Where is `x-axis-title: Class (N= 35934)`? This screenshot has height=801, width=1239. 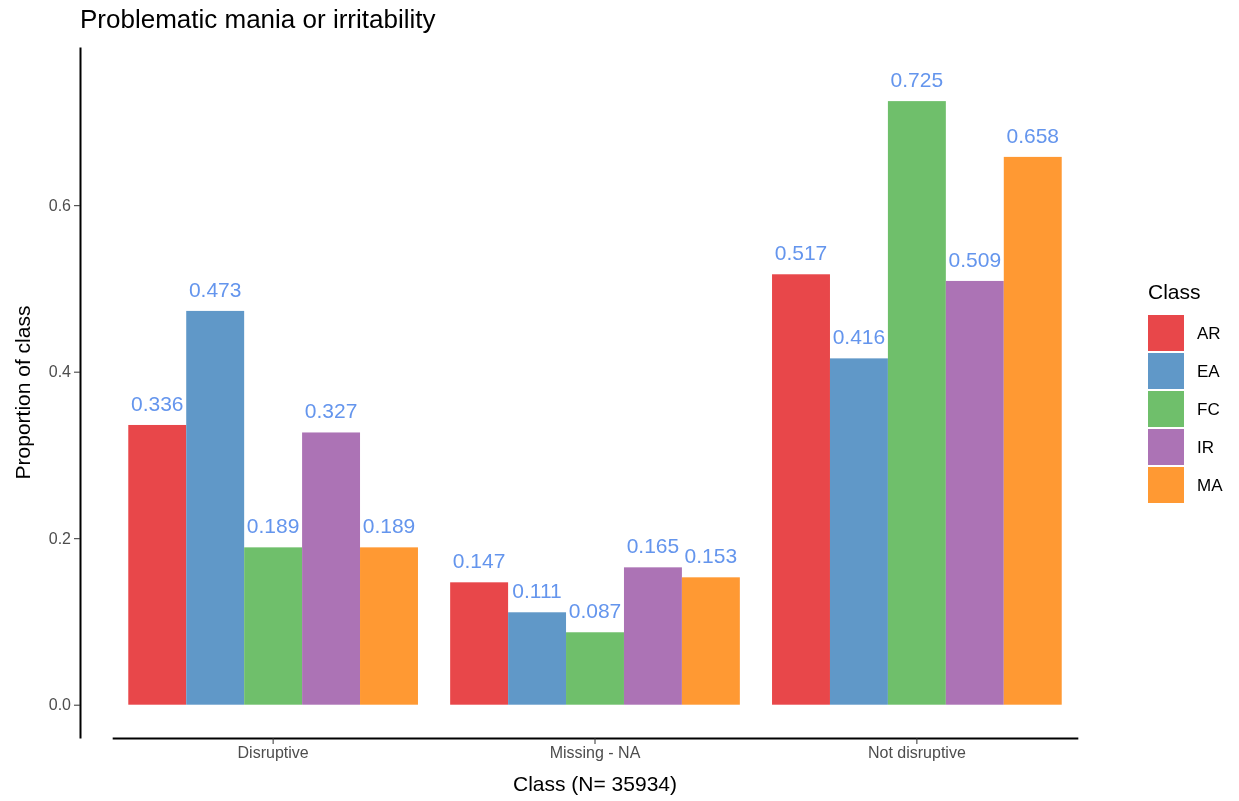
x-axis-title: Class (N= 35934) is located at coordinates (595, 783).